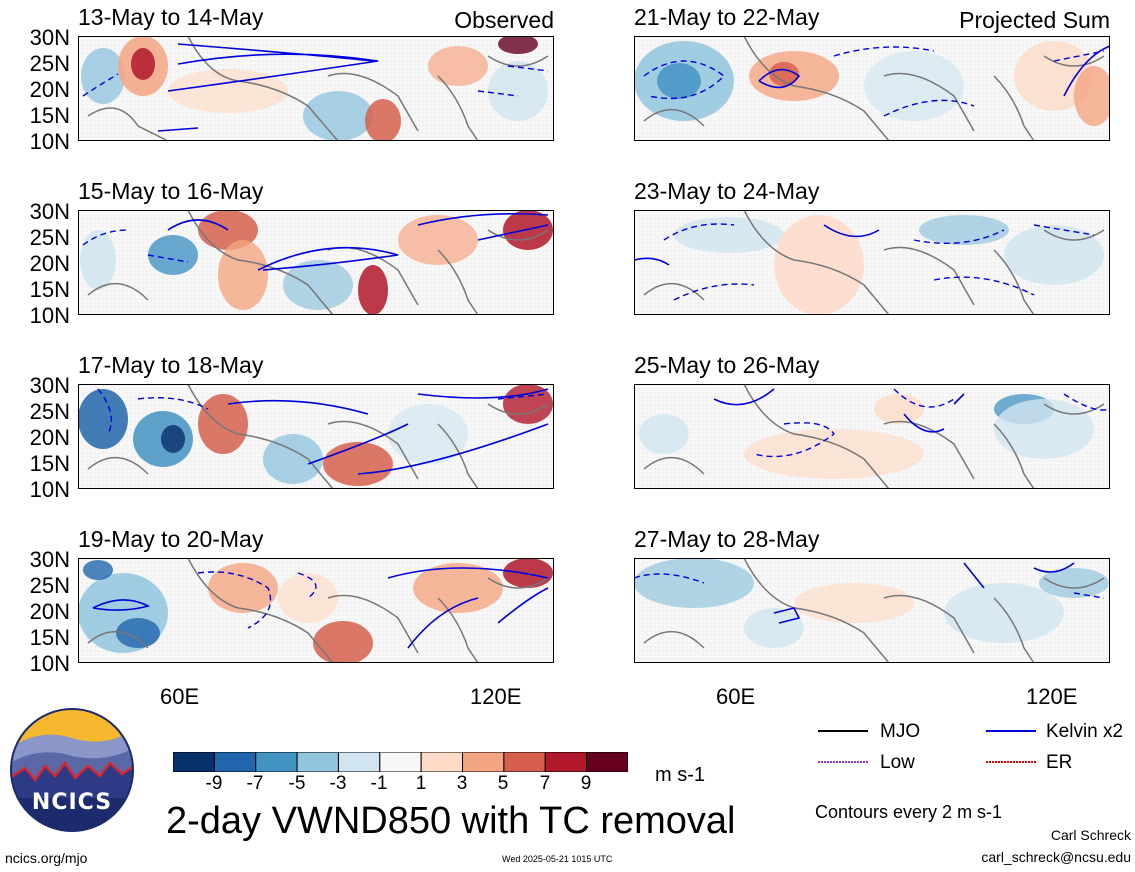 This screenshot has width=1135, height=872. What do you see at coordinates (421, 783) in the screenshot?
I see `colorbar-label: 1` at bounding box center [421, 783].